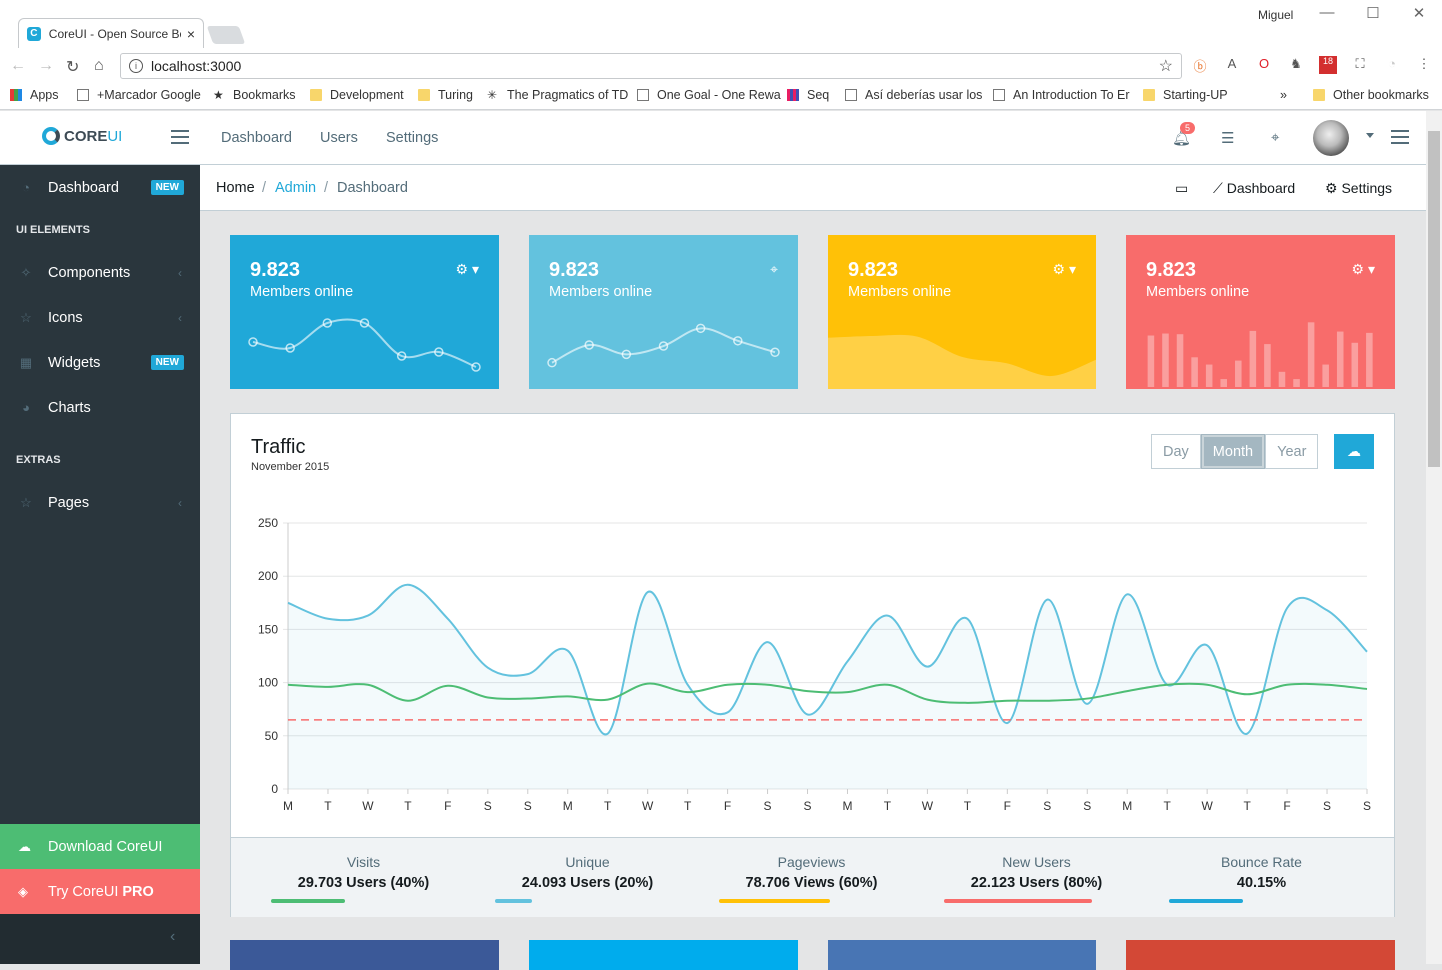  I want to click on sidebar-item-dashboard: ◔ Dashboard NEW, so click(100, 187).